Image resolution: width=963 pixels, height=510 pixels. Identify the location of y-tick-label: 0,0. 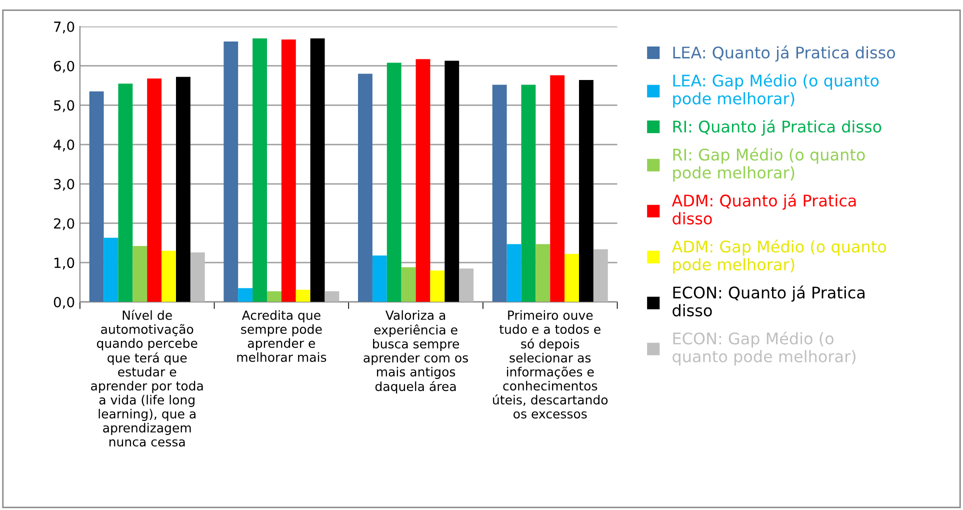
(64, 302).